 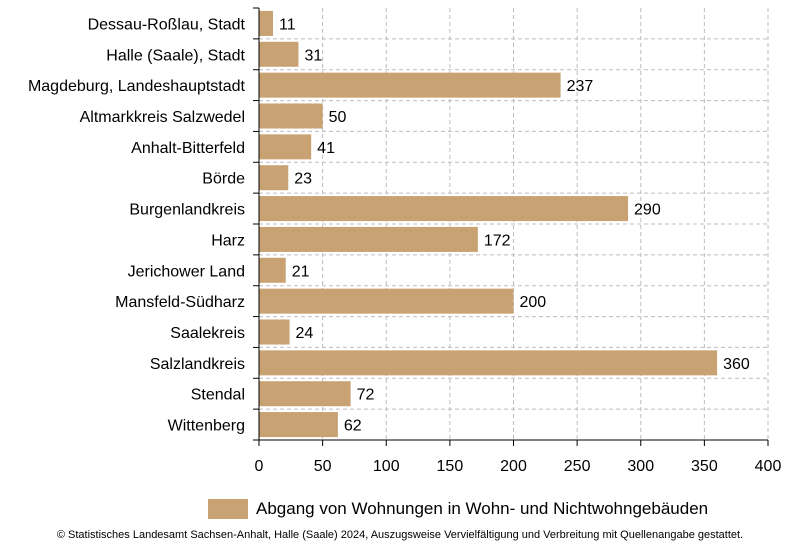 I want to click on category-label: Mansfeld-Südharz, so click(x=180, y=302).